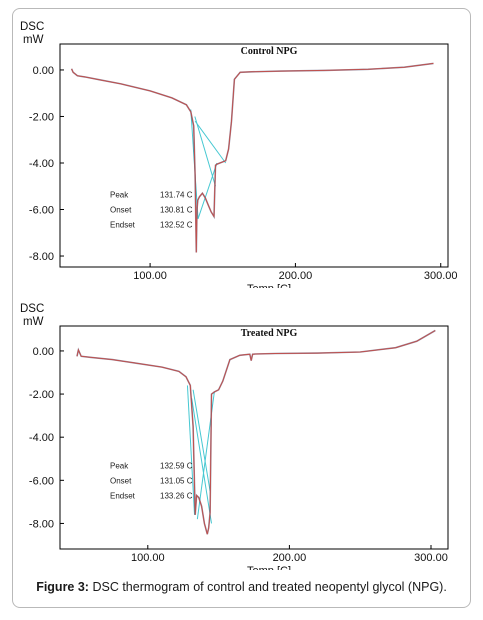 This screenshot has height=620, width=483. What do you see at coordinates (269, 51) in the screenshot?
I see `chart-title: Control NPG` at bounding box center [269, 51].